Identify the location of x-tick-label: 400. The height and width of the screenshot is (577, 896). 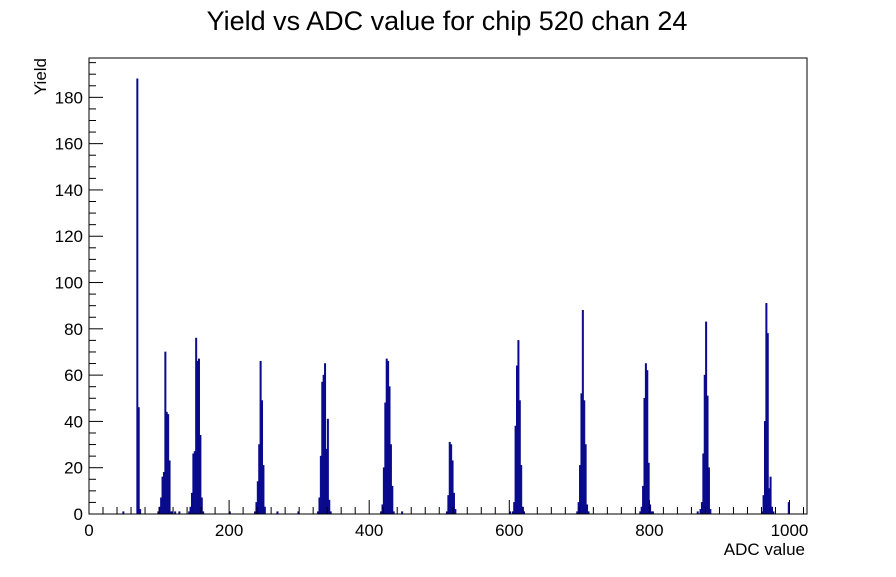
(369, 530).